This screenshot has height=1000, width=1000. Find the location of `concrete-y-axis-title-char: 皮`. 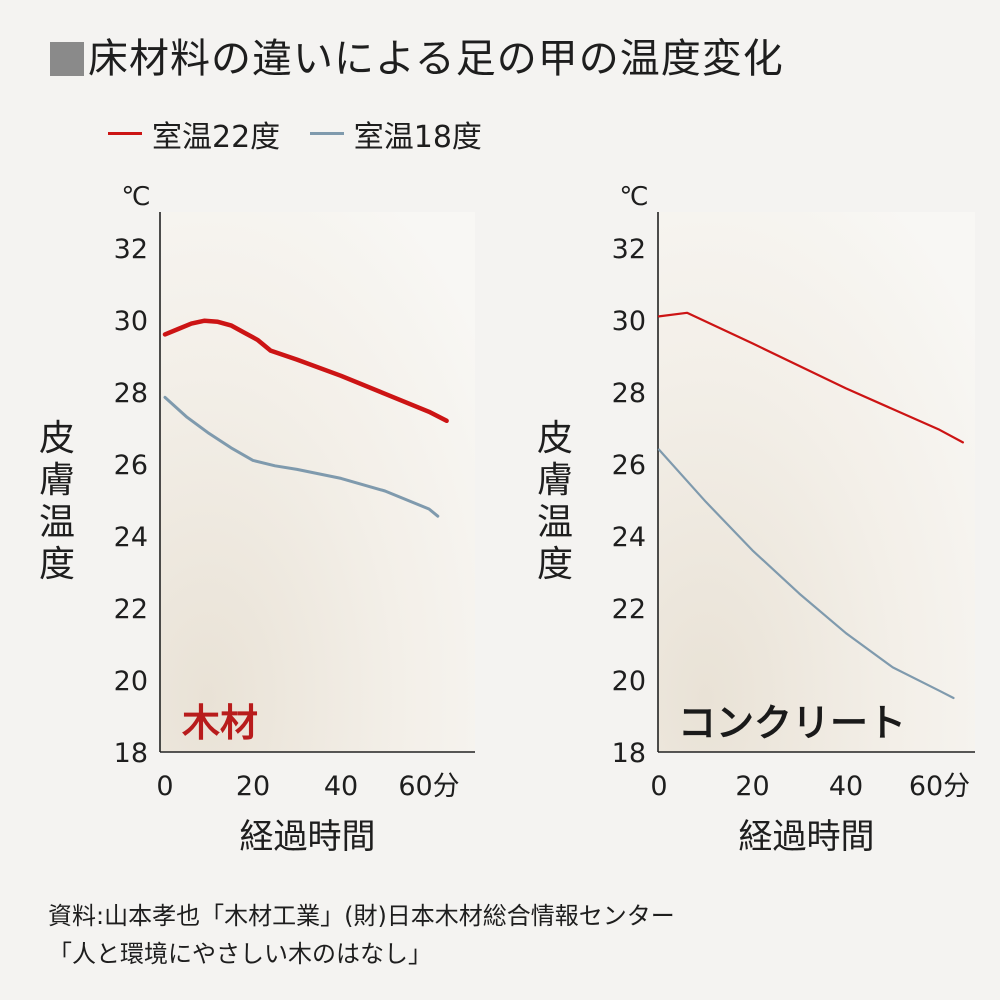

concrete-y-axis-title-char: 皮 is located at coordinates (555, 438).